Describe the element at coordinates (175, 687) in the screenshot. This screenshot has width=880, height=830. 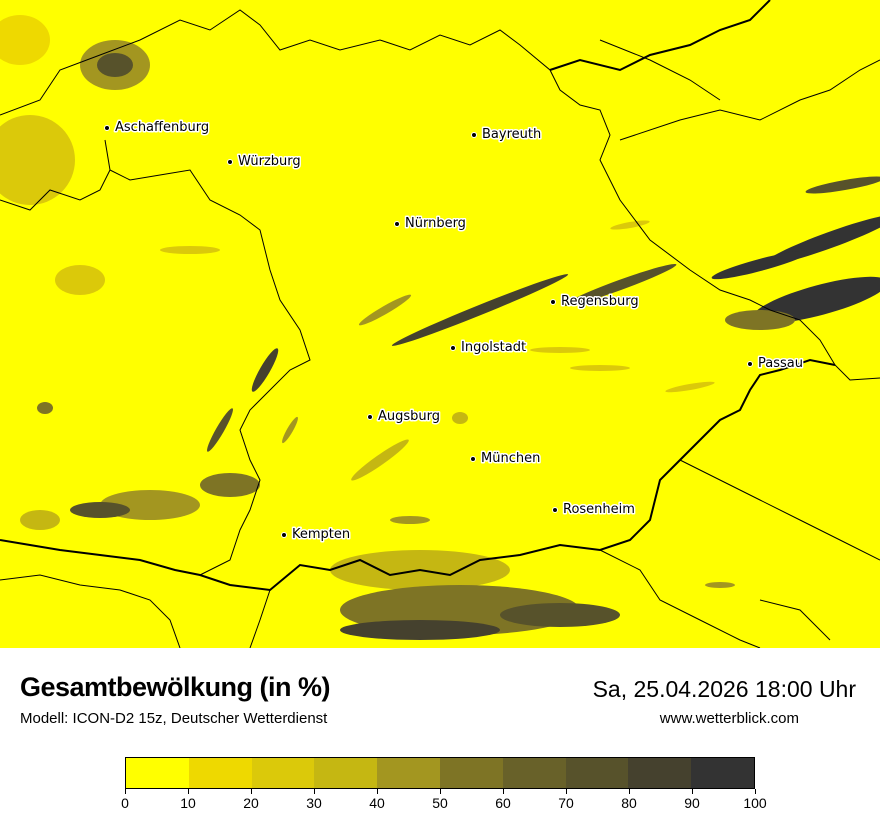
I see `map-title: Gesamtbewölkung (in %)` at that location.